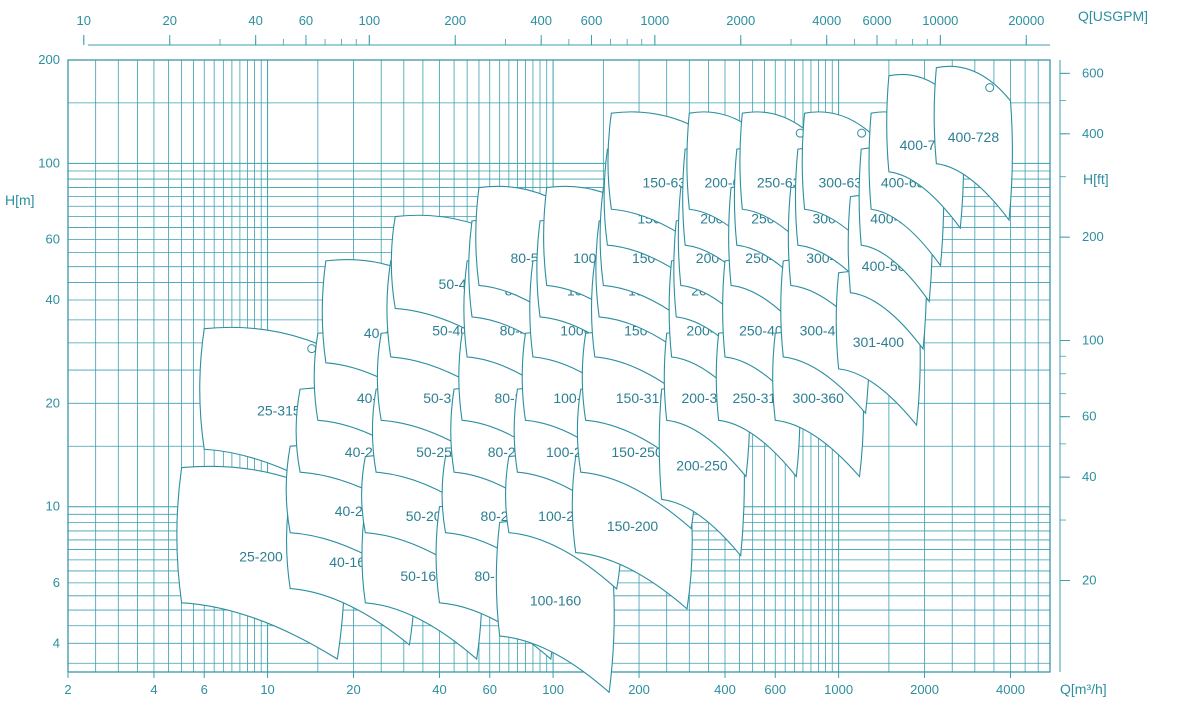 This screenshot has height=701, width=1182. I want to click on y-tick-label-right: 200, so click(1093, 236).